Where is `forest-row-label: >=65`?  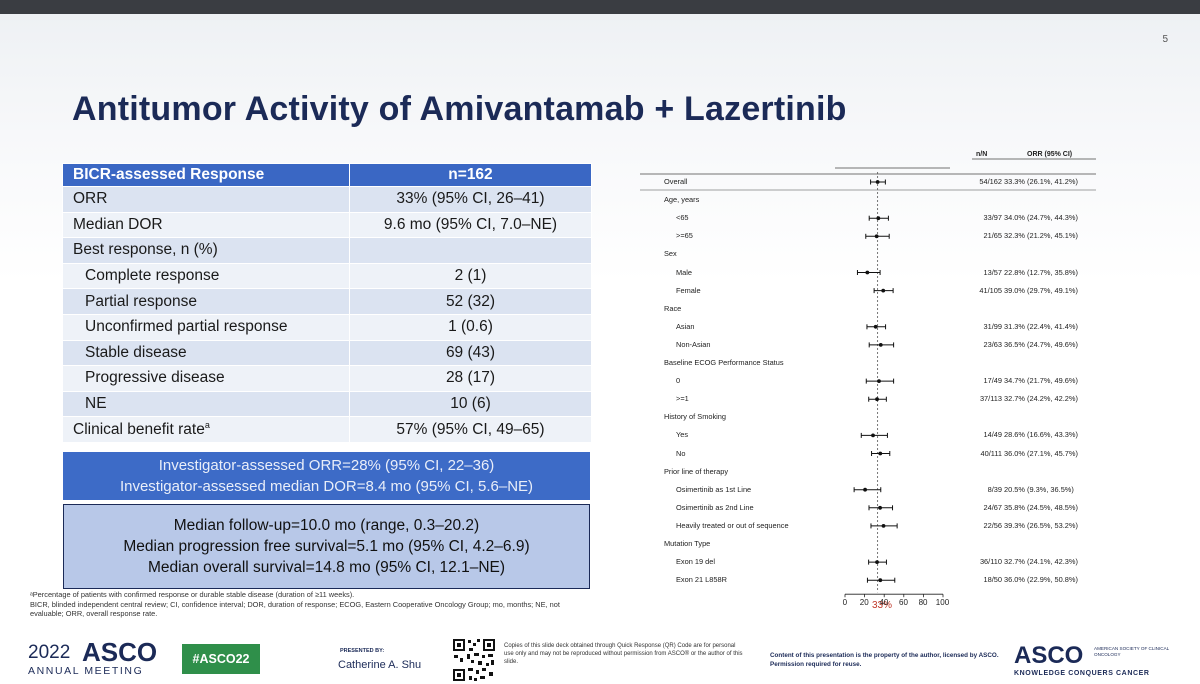
forest-row-label: >=65 is located at coordinates (684, 236).